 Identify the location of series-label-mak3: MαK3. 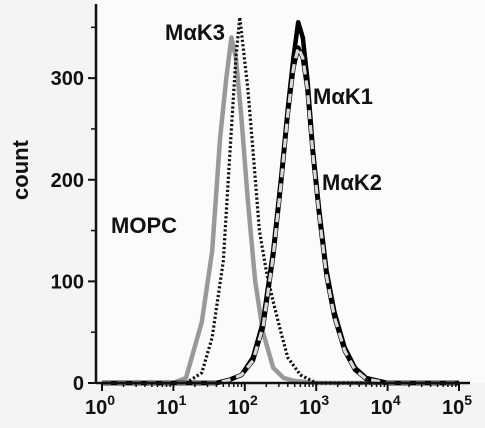
(195, 32).